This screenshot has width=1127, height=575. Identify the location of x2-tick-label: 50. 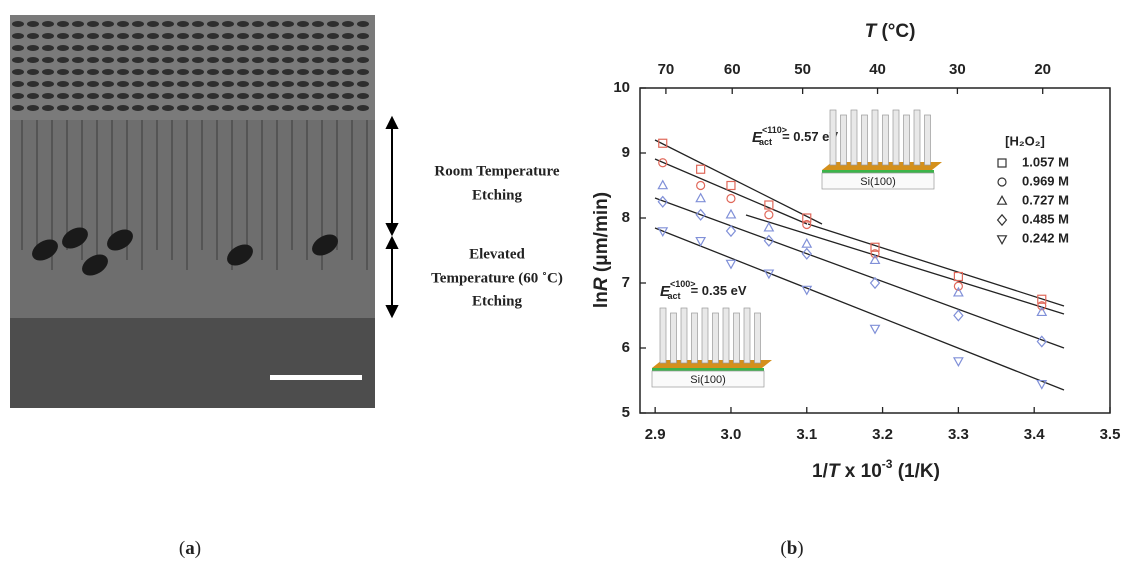
(802, 69).